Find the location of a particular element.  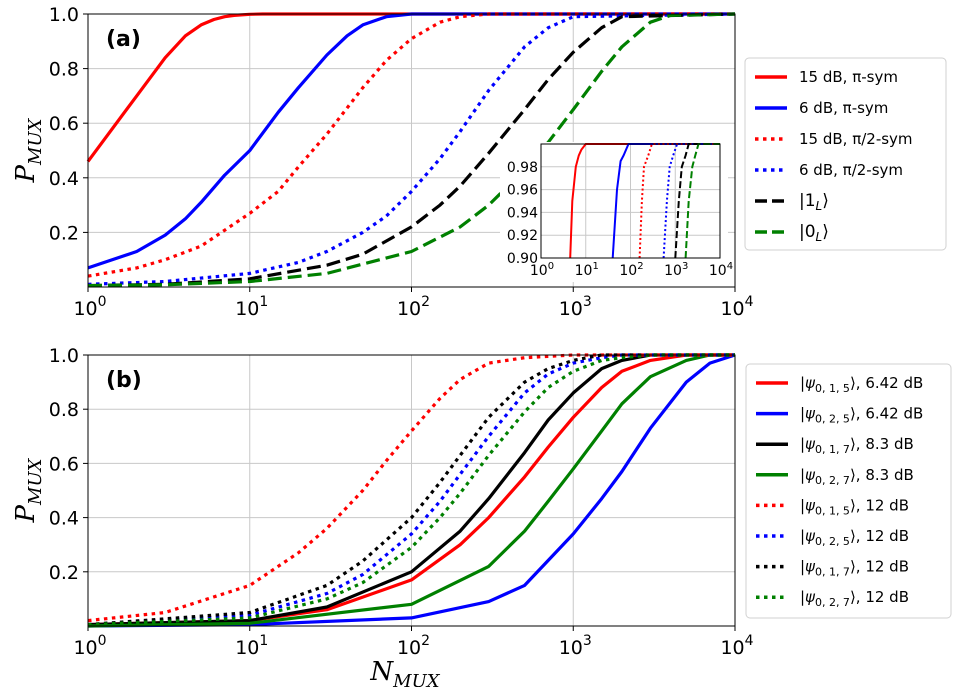

legend-label: |ψ0, 2, 5⟩, 6.42 dB is located at coordinates (861, 415).